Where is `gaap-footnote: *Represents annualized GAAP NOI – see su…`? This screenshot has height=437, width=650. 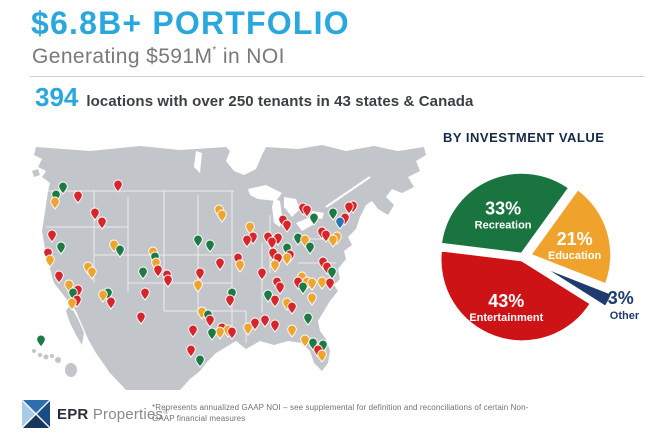
gaap-footnote: *Represents annualized GAAP NOI – see su… is located at coordinates (352, 414).